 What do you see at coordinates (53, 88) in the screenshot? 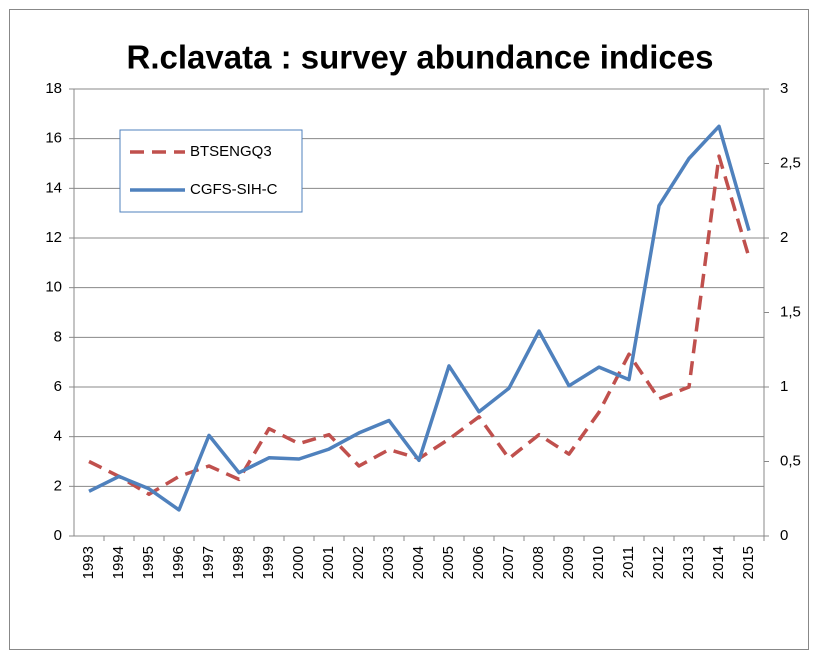
I see `y-tick-label: 18` at bounding box center [53, 88].